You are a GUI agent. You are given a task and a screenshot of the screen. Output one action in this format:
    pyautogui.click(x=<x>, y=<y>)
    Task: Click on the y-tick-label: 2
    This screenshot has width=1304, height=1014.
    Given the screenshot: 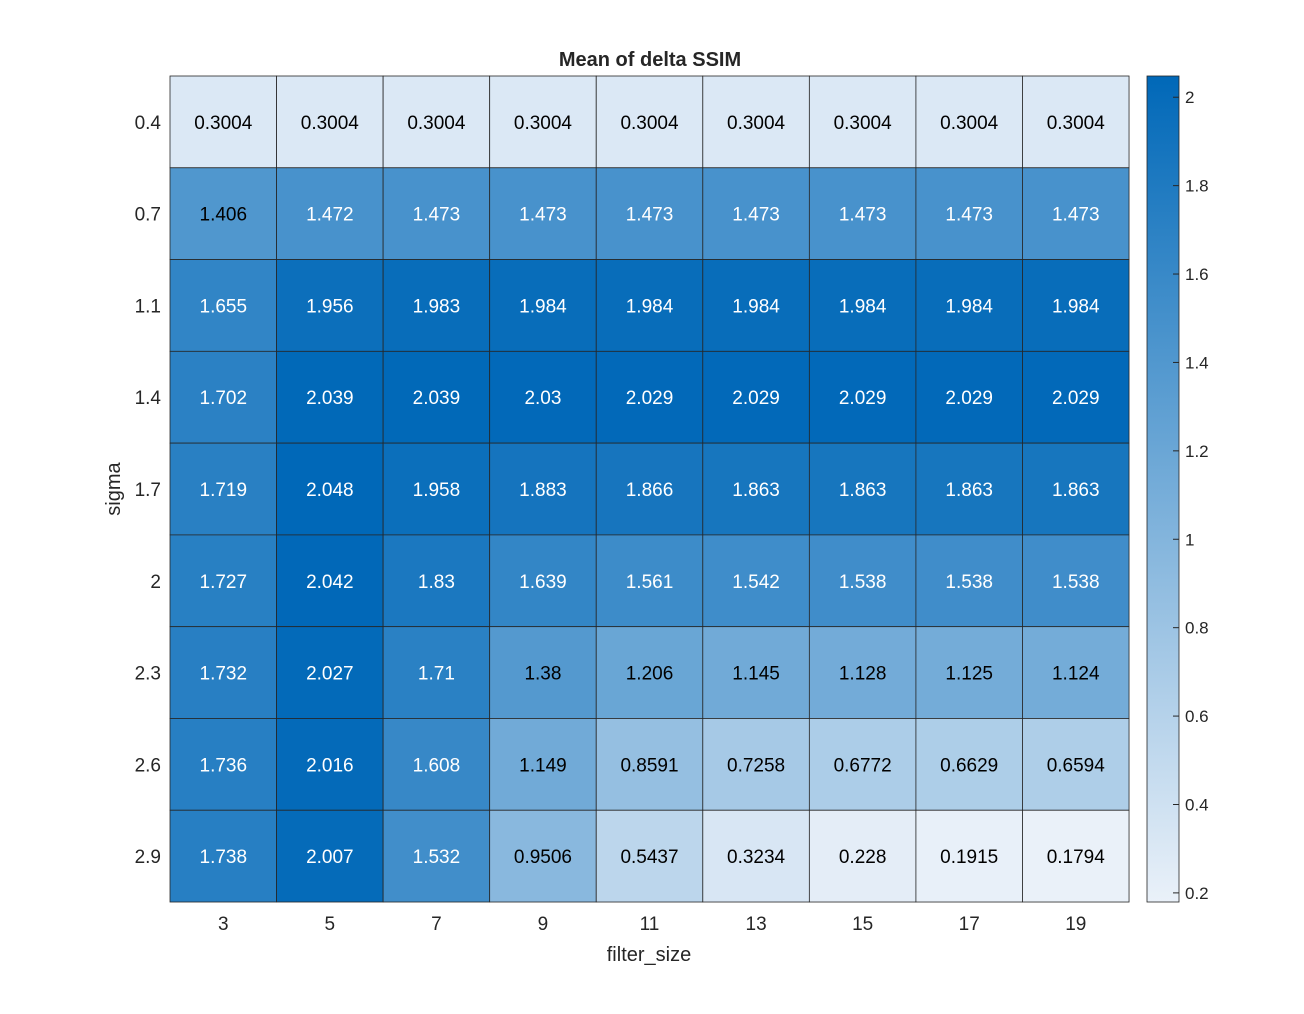 What is the action you would take?
    pyautogui.click(x=155, y=582)
    